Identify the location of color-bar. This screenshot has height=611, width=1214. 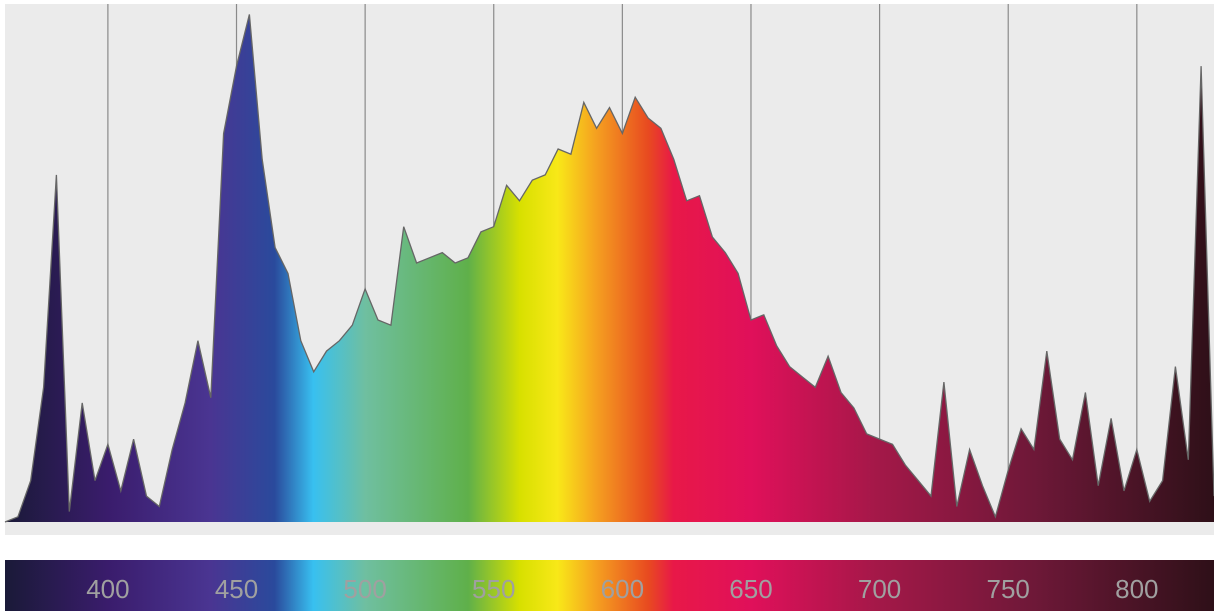
(609, 585).